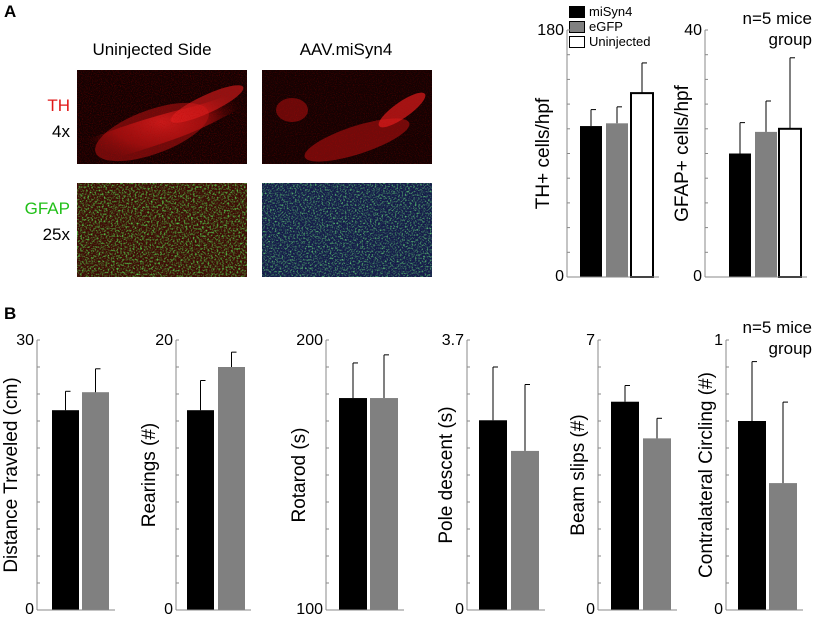 Image resolution: width=827 pixels, height=620 pixels. What do you see at coordinates (697, 276) in the screenshot?
I see `y-tick-label-min-gfap: 0` at bounding box center [697, 276].